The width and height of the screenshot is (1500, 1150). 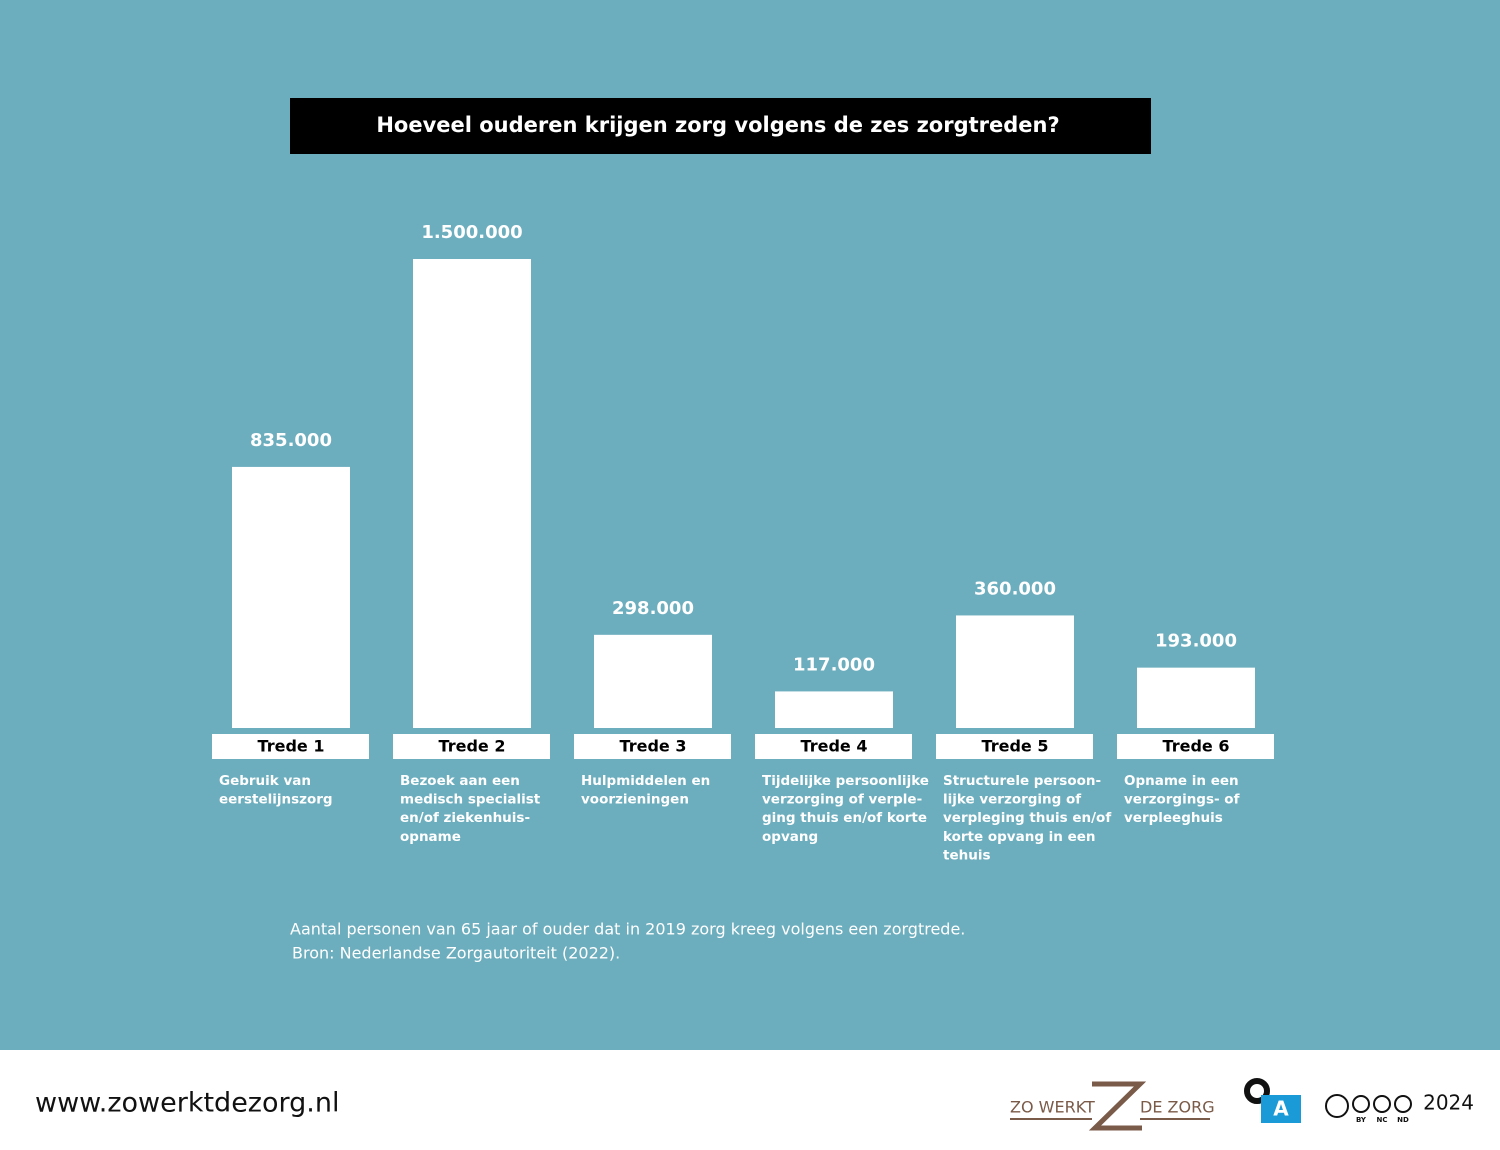 I want to click on category-description: eerstelijnszorg, so click(x=276, y=800).